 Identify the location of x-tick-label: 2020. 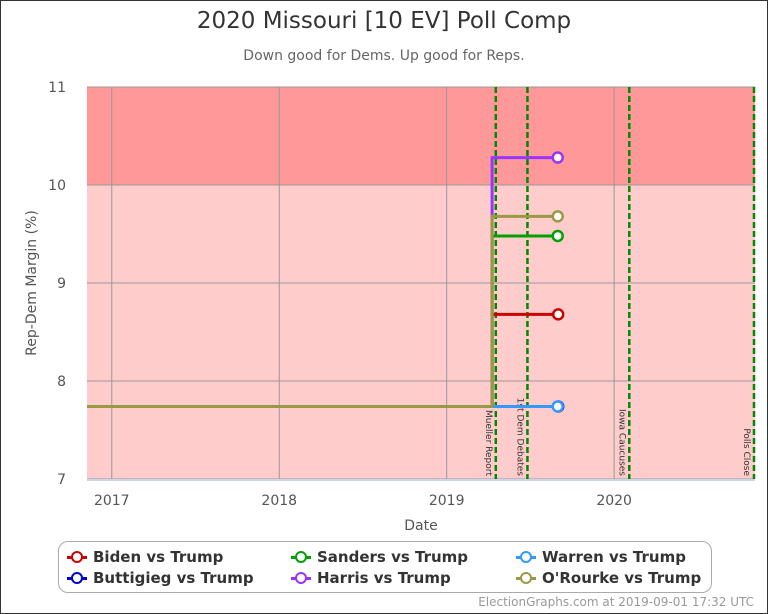
(614, 501).